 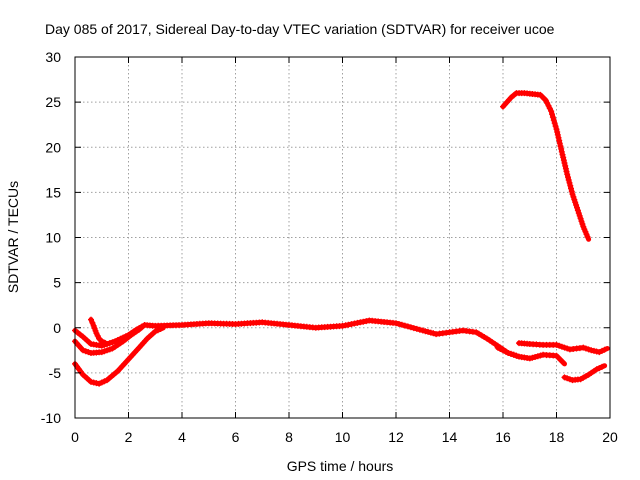 I want to click on x-axis-label: GPS time / hours, so click(x=340, y=466).